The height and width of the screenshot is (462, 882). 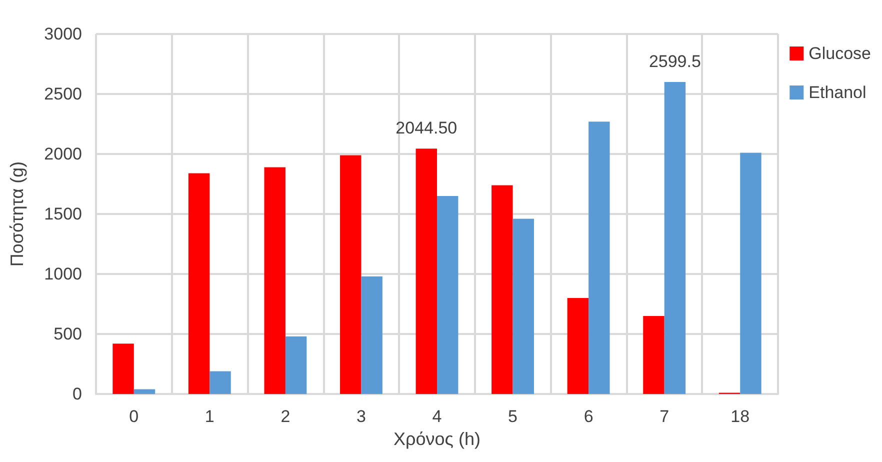 I want to click on x-tick-label: 2, so click(x=285, y=416).